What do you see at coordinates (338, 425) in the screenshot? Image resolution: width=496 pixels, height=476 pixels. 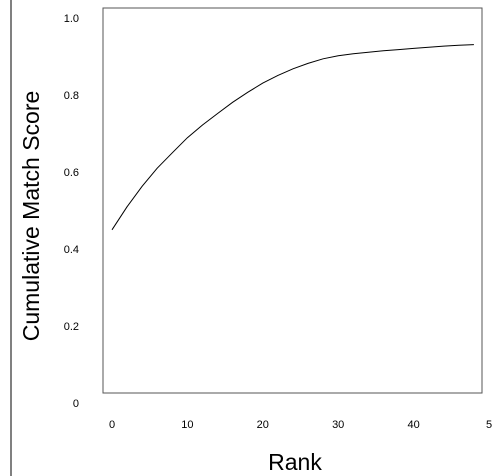 I see `x-tick-label: 30` at bounding box center [338, 425].